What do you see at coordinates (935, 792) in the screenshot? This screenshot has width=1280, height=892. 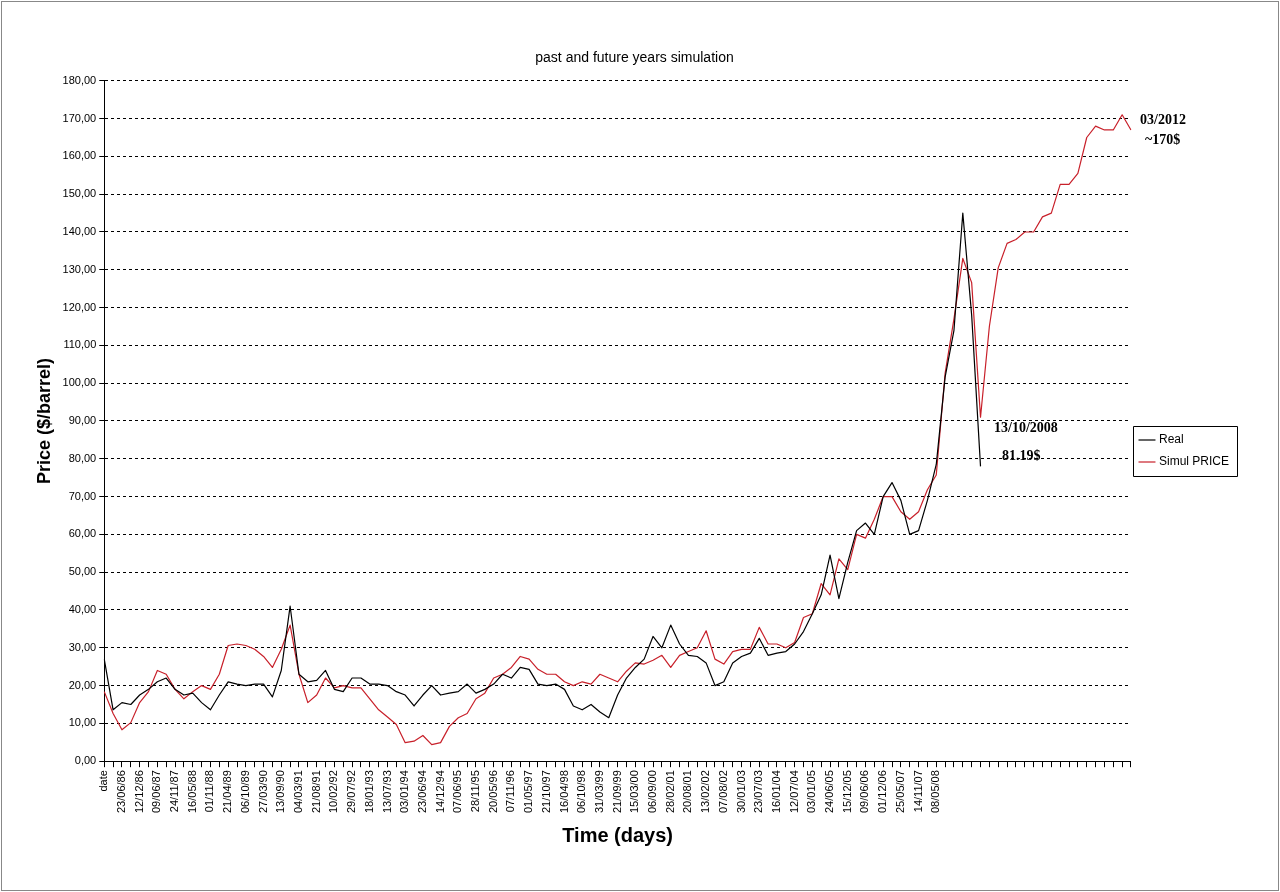 I see `x-tick-label: 08/05/08` at bounding box center [935, 792].